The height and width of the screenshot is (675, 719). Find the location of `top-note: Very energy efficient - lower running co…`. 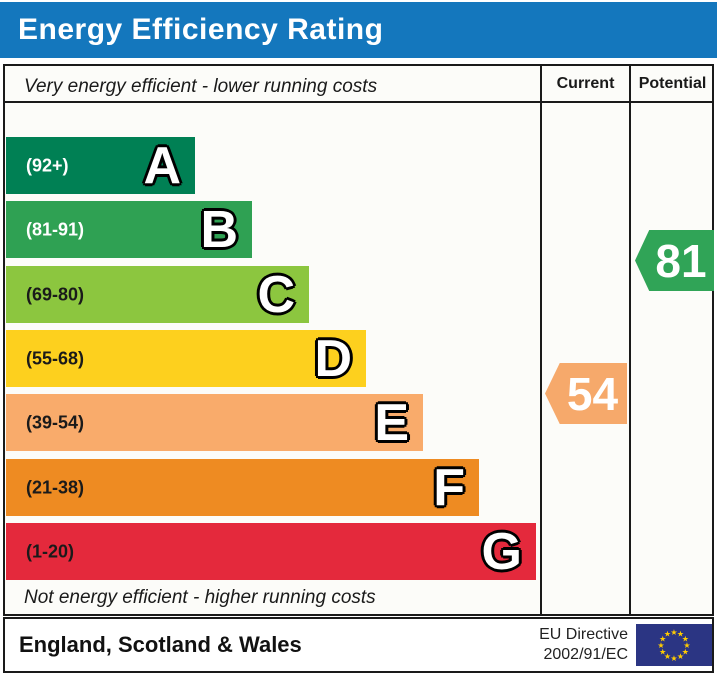

top-note: Very energy efficient - lower running co… is located at coordinates (201, 86).